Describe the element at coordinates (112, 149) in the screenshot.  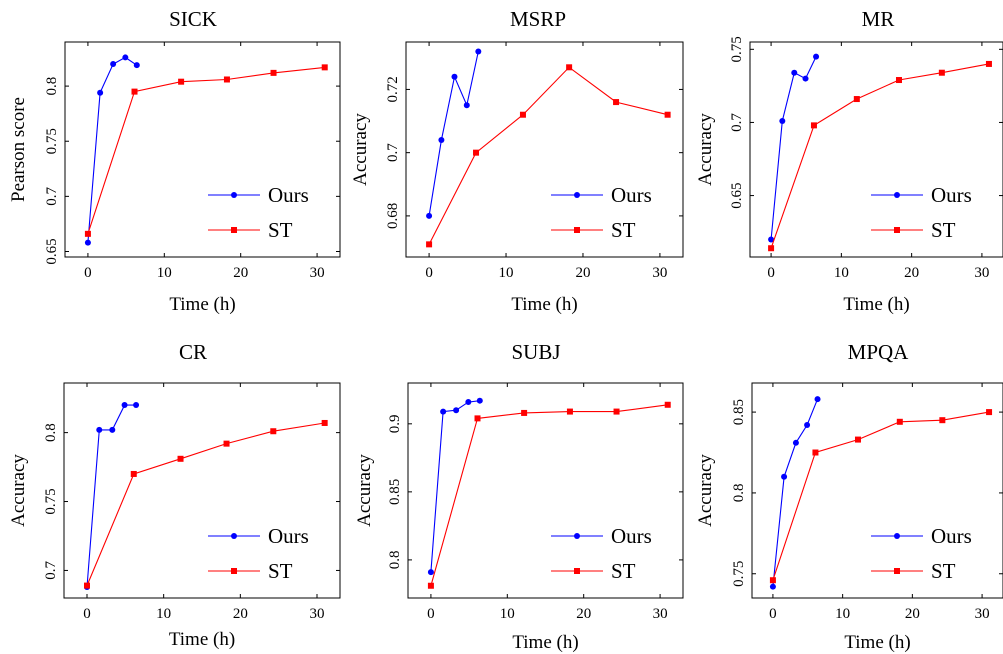
I see `series-line-ours` at that location.